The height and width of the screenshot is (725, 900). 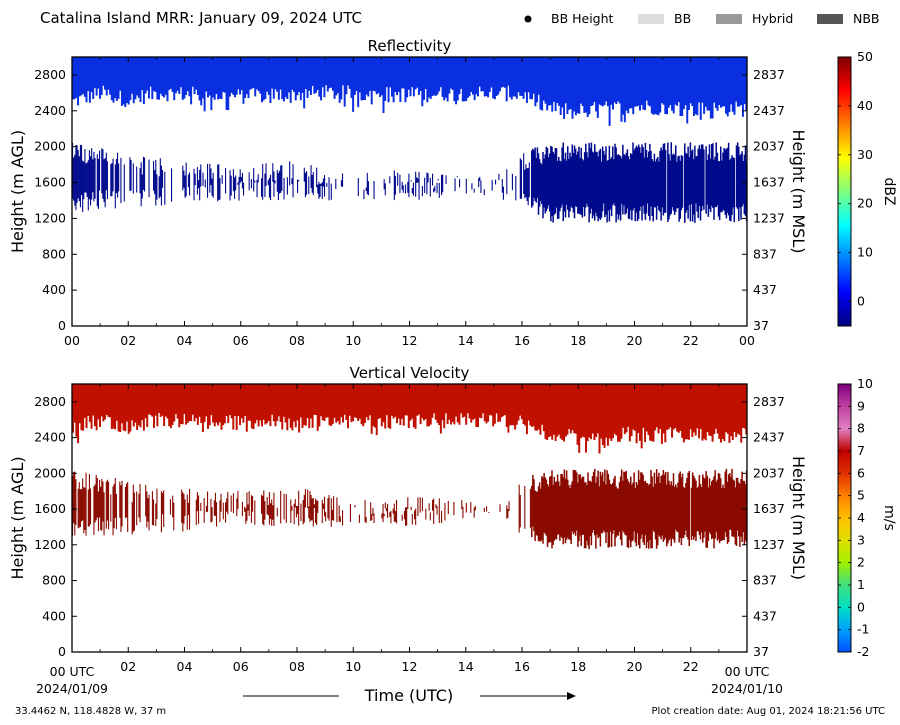 What do you see at coordinates (865, 105) in the screenshot?
I see `colorbar-tick-label: 40` at bounding box center [865, 105].